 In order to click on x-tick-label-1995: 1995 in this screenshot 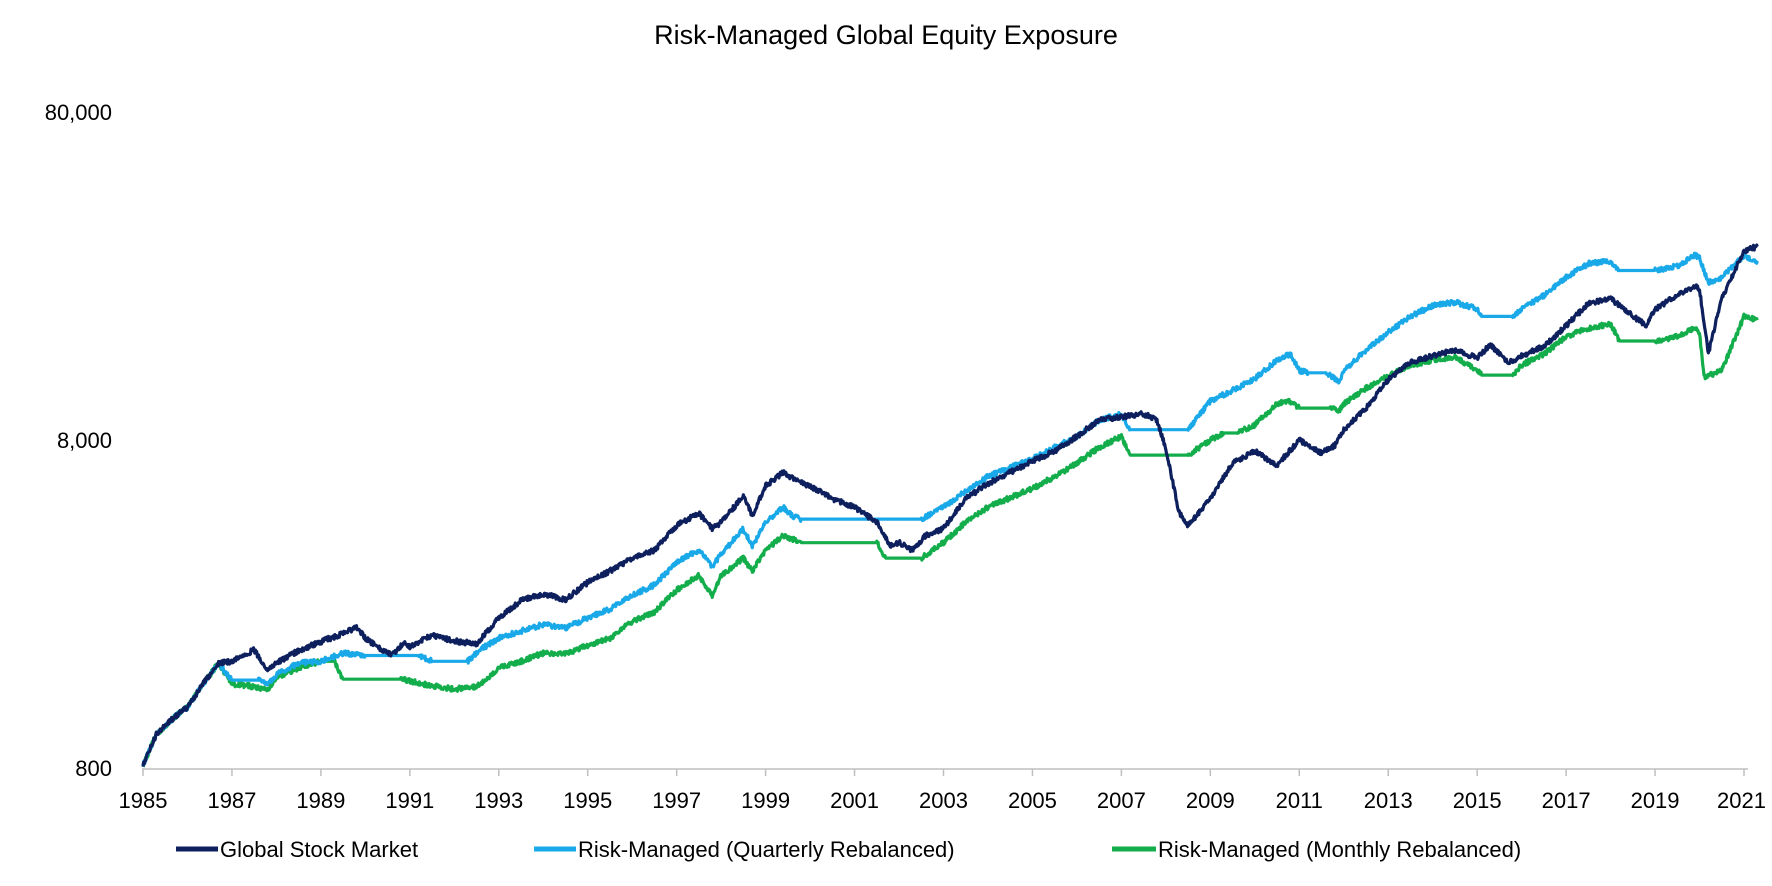, I will do `click(587, 800)`.